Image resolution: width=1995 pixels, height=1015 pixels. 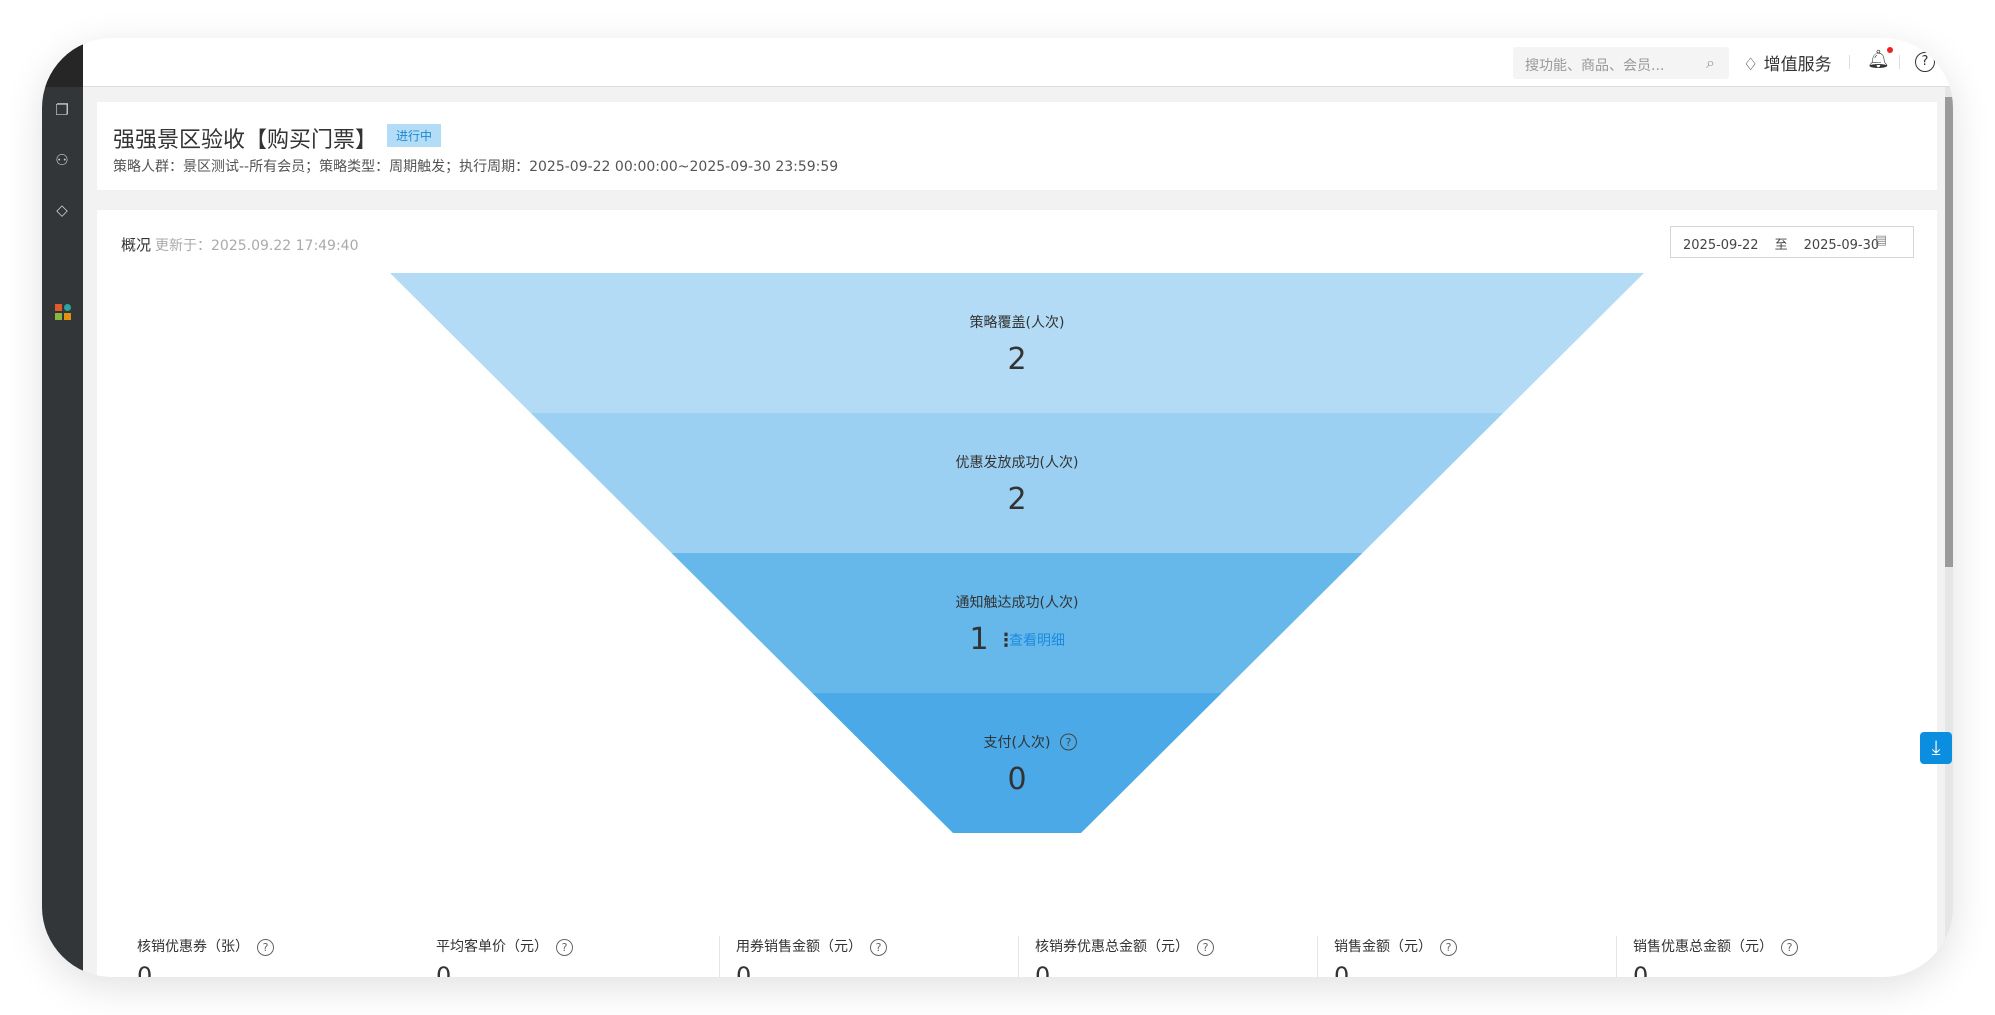 What do you see at coordinates (1797, 65) in the screenshot?
I see `value-added-label: 增值服务` at bounding box center [1797, 65].